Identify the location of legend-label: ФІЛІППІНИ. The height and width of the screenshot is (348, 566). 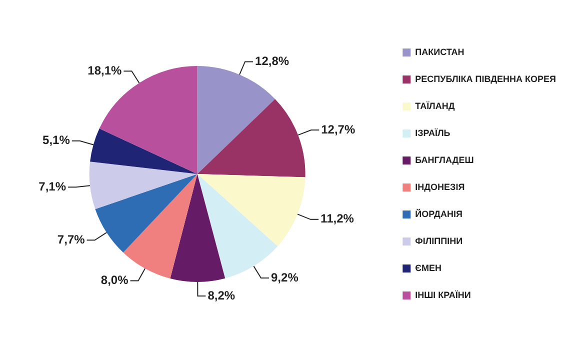
(439, 241).